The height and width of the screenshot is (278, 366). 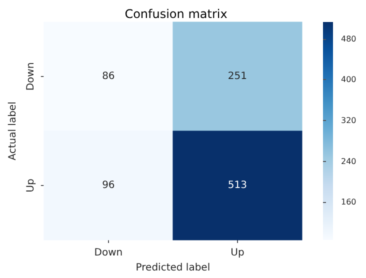 I want to click on data-label: 513, so click(x=238, y=185).